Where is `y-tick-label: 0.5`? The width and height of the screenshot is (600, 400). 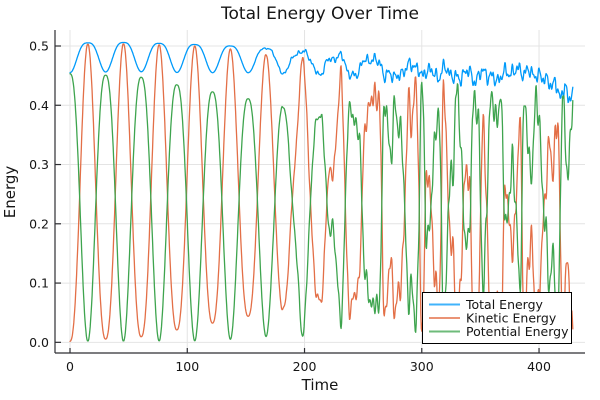 y-tick-label: 0.5 is located at coordinates (39, 46).